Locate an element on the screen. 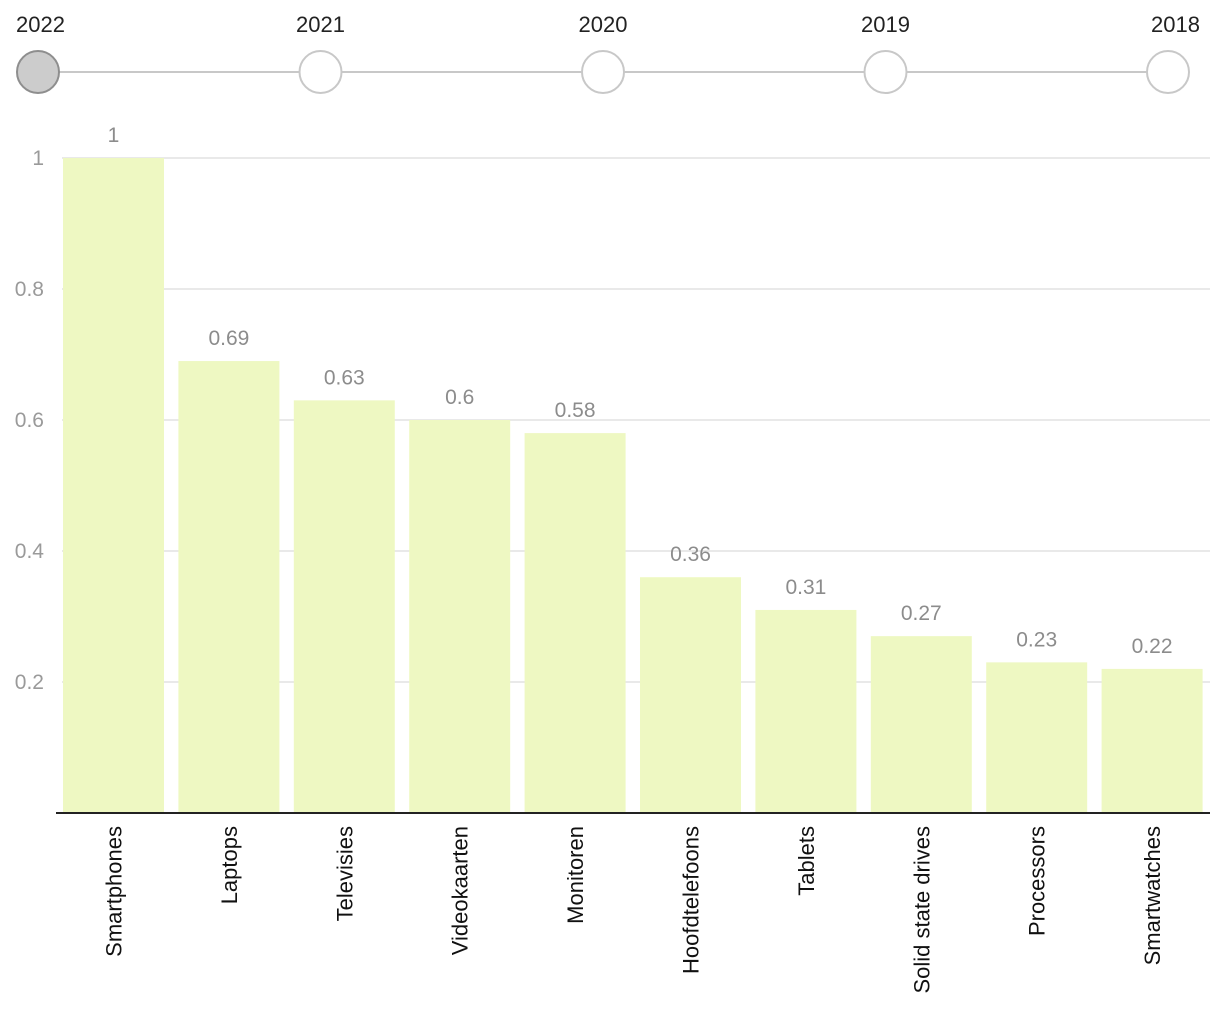 Image resolution: width=1220 pixels, height=1020 pixels. y-tick-label: 1 is located at coordinates (38, 158).